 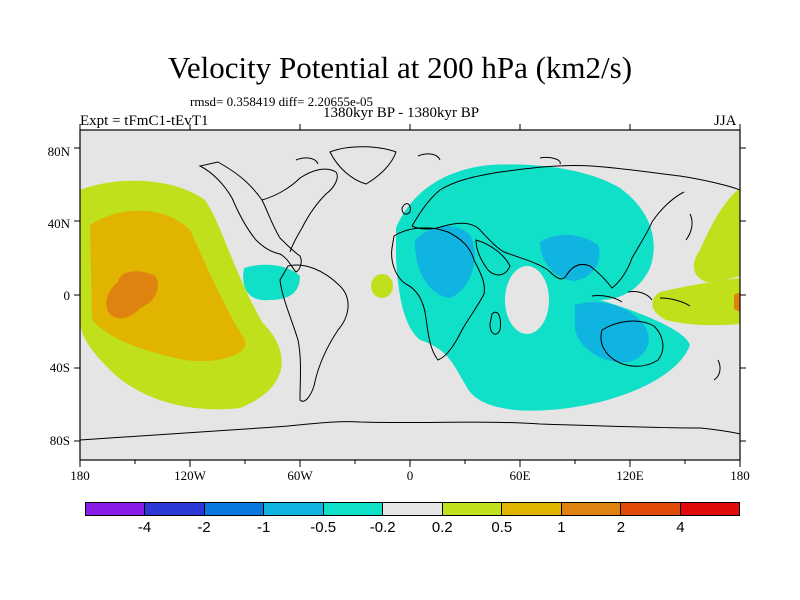 I want to click on lat-label-80n: 80N, so click(x=58, y=151).